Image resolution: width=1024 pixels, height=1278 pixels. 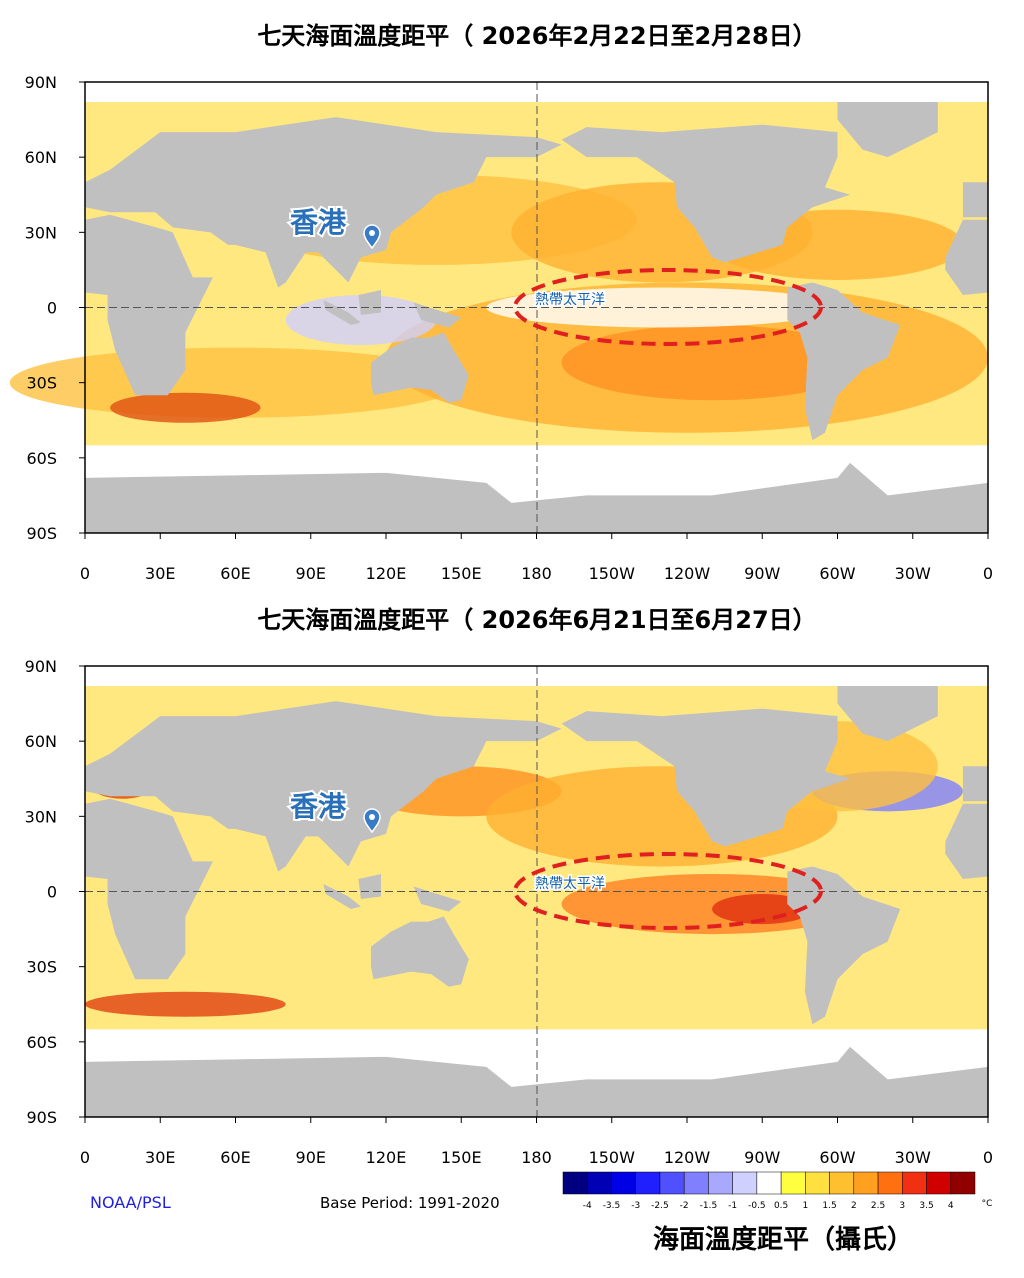 What do you see at coordinates (587, 1206) in the screenshot?
I see `colorbar-label: -4` at bounding box center [587, 1206].